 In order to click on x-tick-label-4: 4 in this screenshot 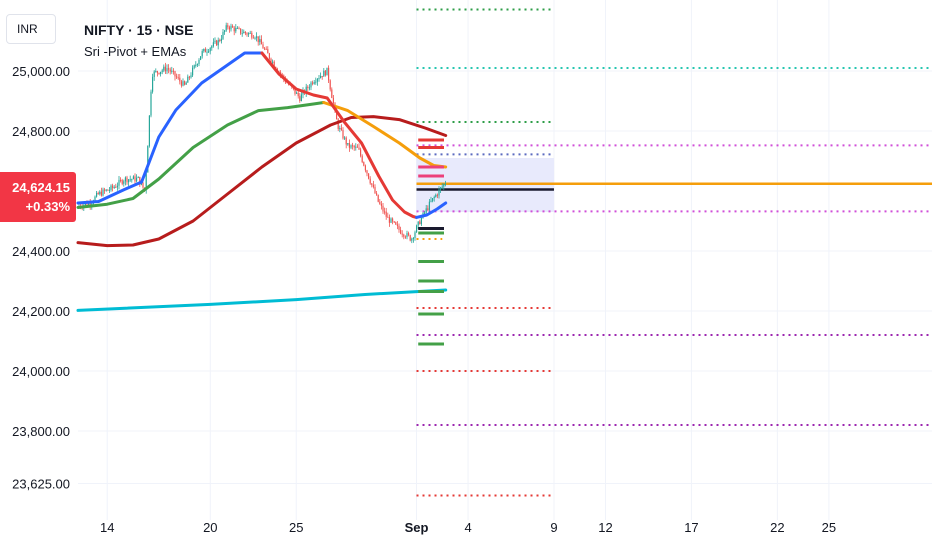, I will do `click(467, 527)`.